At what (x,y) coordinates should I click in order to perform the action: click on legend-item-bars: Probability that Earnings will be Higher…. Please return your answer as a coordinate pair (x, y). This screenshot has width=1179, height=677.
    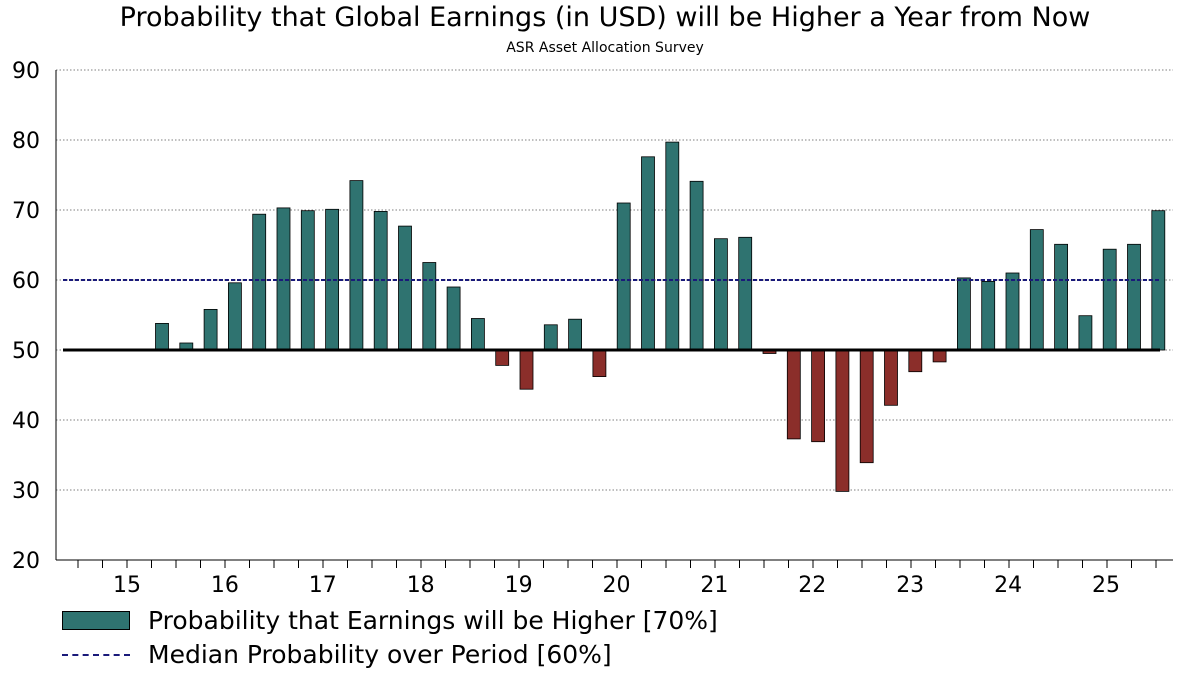
    Looking at the image, I should click on (390, 620).